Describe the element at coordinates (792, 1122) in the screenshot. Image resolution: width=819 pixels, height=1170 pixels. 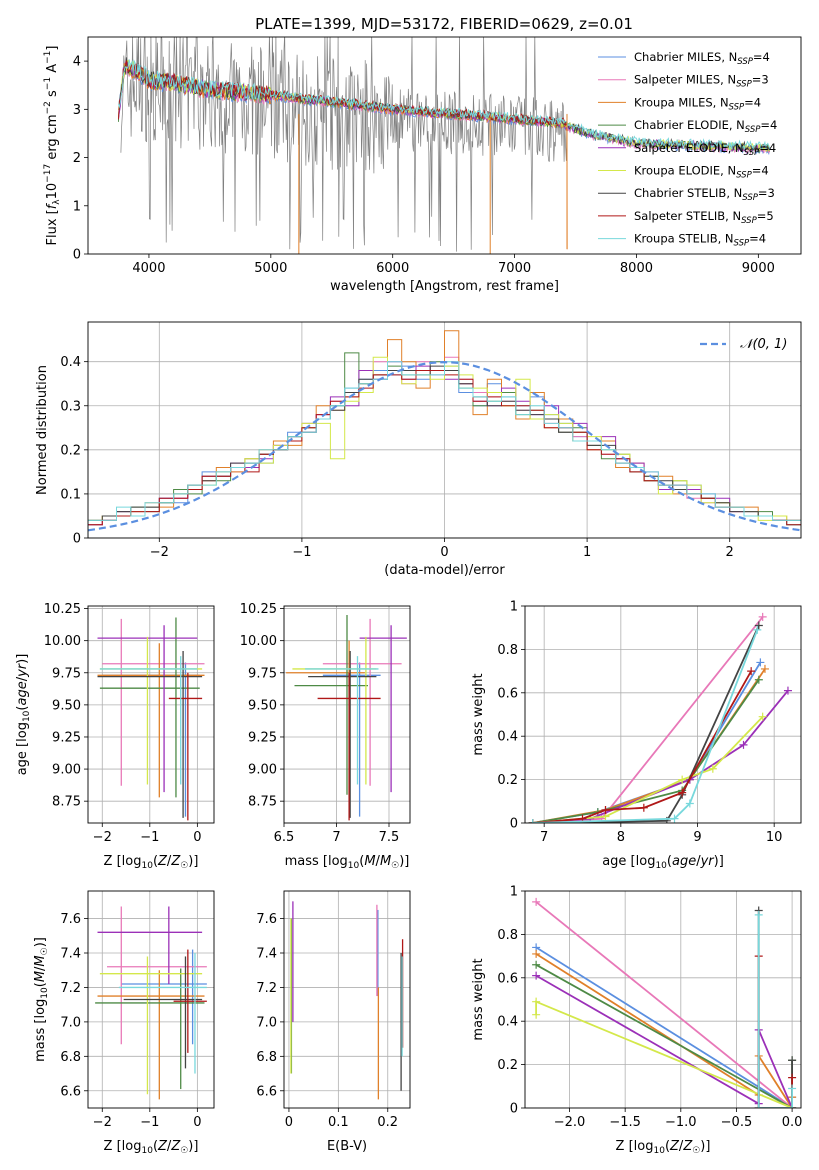
I see `x-tick-label: 0.0` at that location.